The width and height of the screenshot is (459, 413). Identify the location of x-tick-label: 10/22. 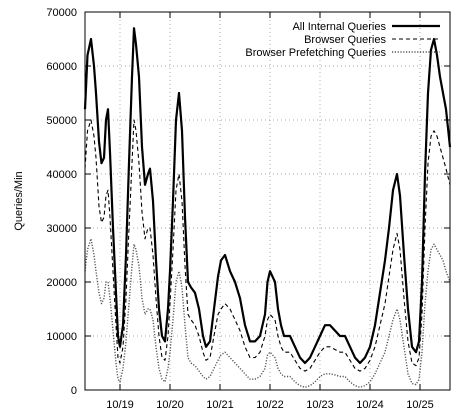
(270, 405).